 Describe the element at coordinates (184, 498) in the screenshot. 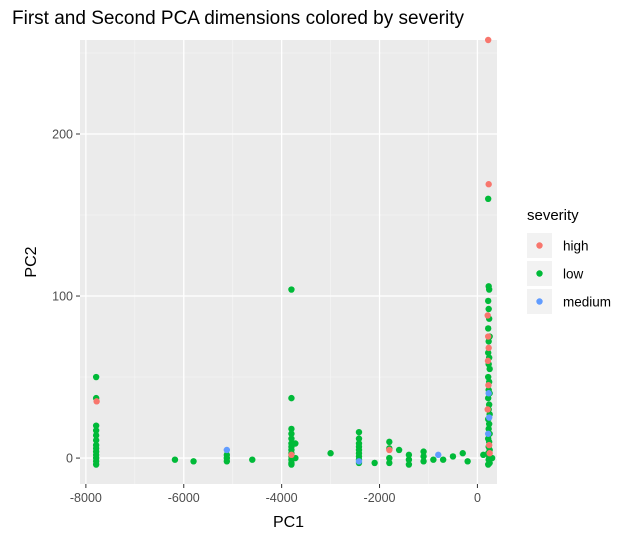

I see `x-tick-label: -6000` at that location.